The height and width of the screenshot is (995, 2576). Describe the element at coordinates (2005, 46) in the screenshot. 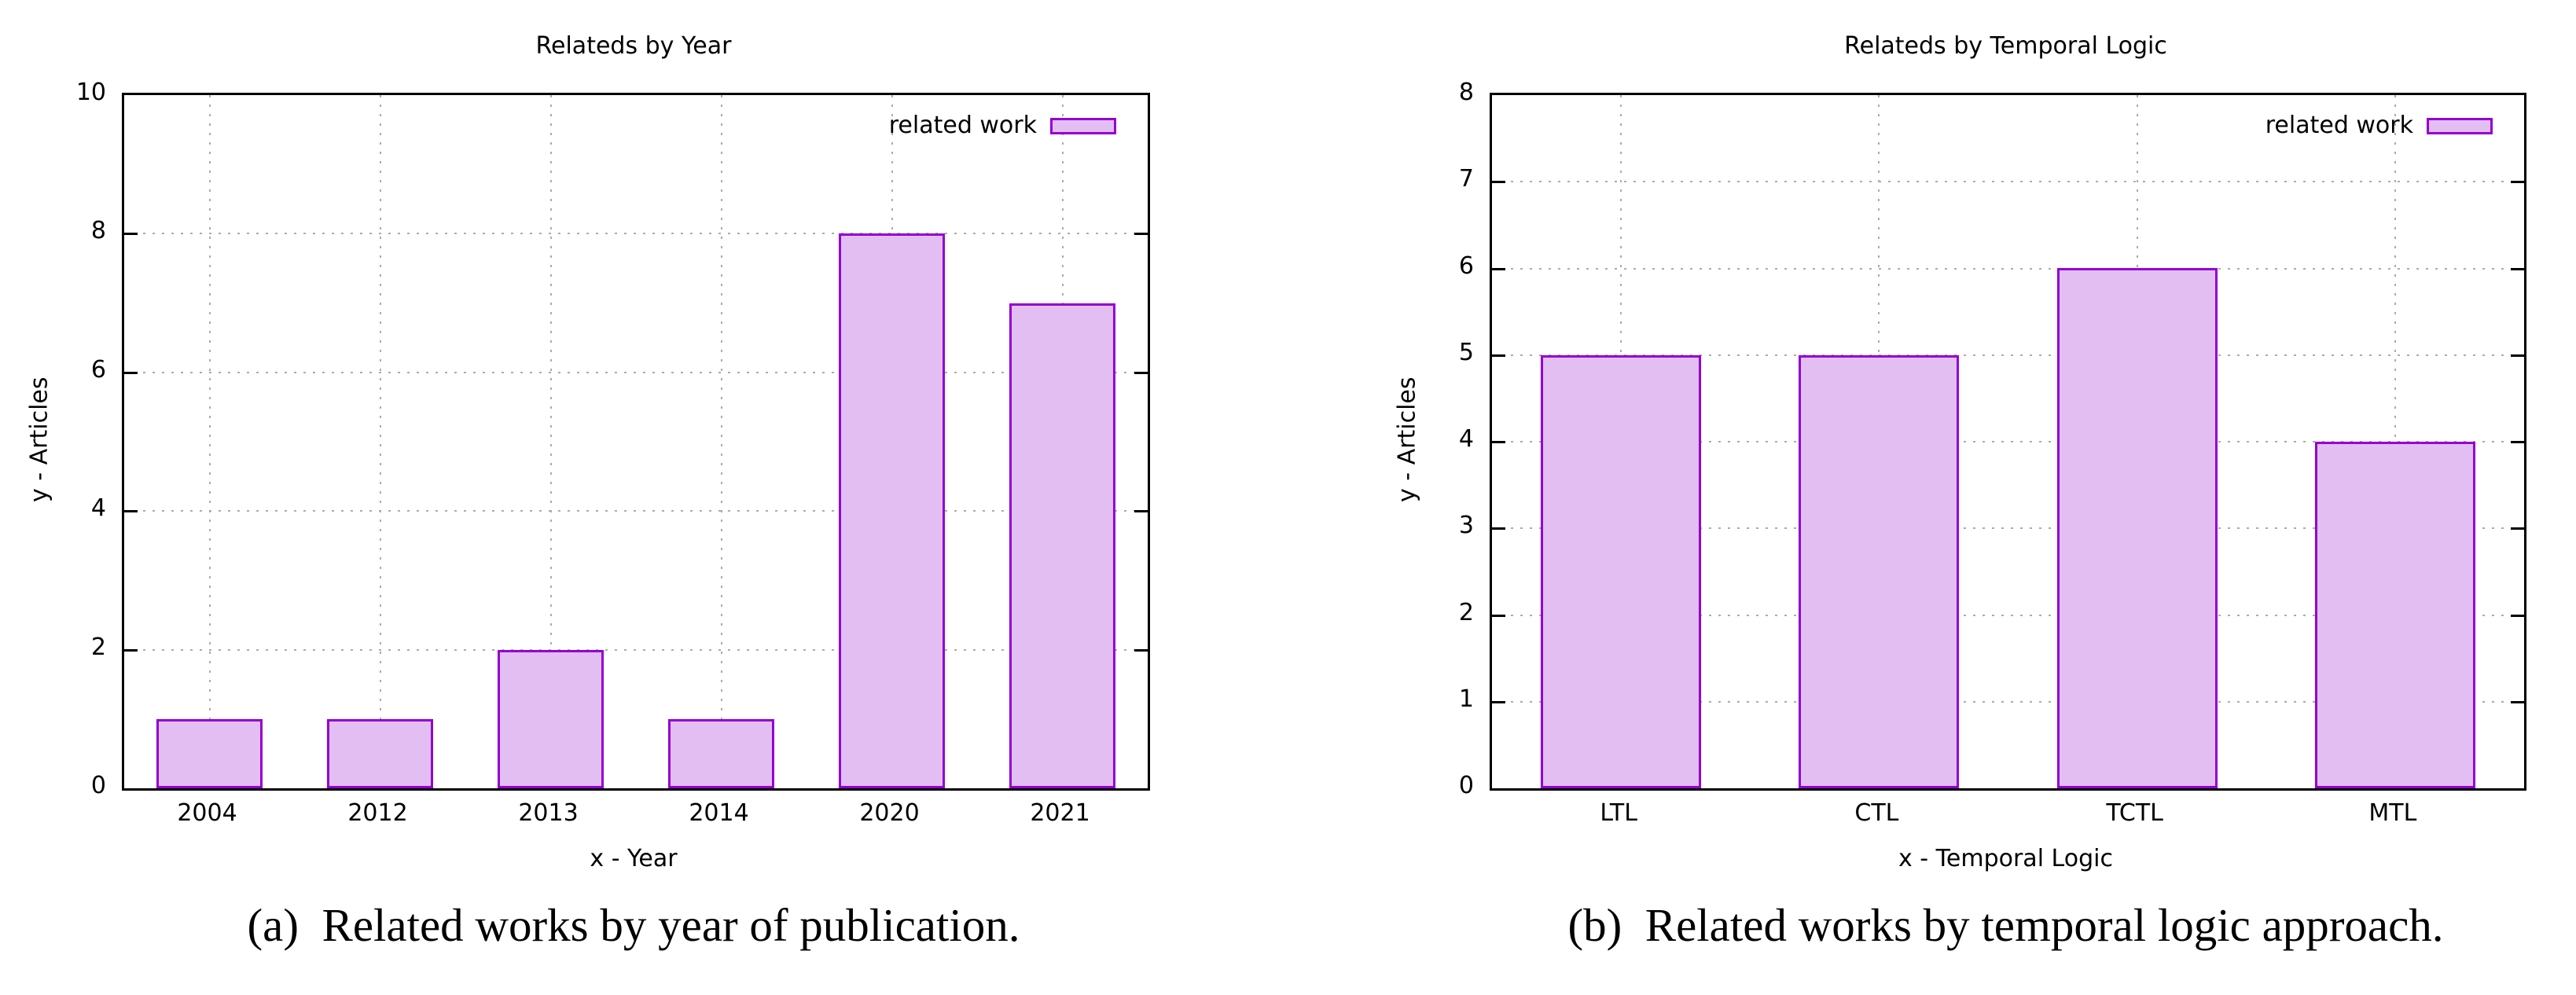

I see `chart-title: Relateds by Temporal Logic` at that location.